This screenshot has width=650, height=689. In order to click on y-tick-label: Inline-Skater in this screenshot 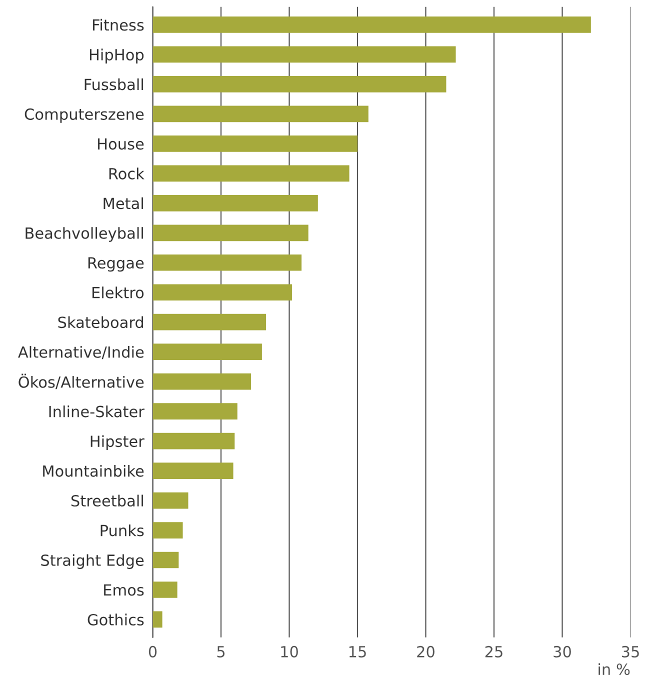, I will do `click(96, 412)`.